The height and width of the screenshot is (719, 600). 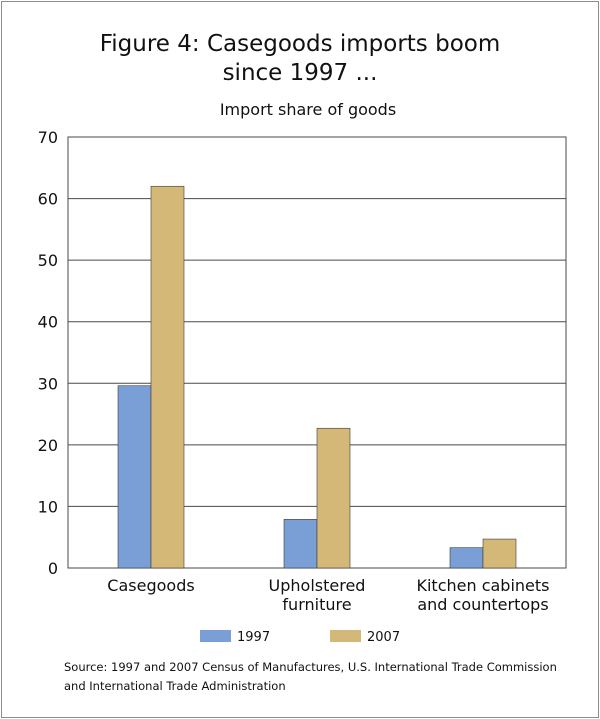 What do you see at coordinates (253, 637) in the screenshot?
I see `legend-label-1997: 1997` at bounding box center [253, 637].